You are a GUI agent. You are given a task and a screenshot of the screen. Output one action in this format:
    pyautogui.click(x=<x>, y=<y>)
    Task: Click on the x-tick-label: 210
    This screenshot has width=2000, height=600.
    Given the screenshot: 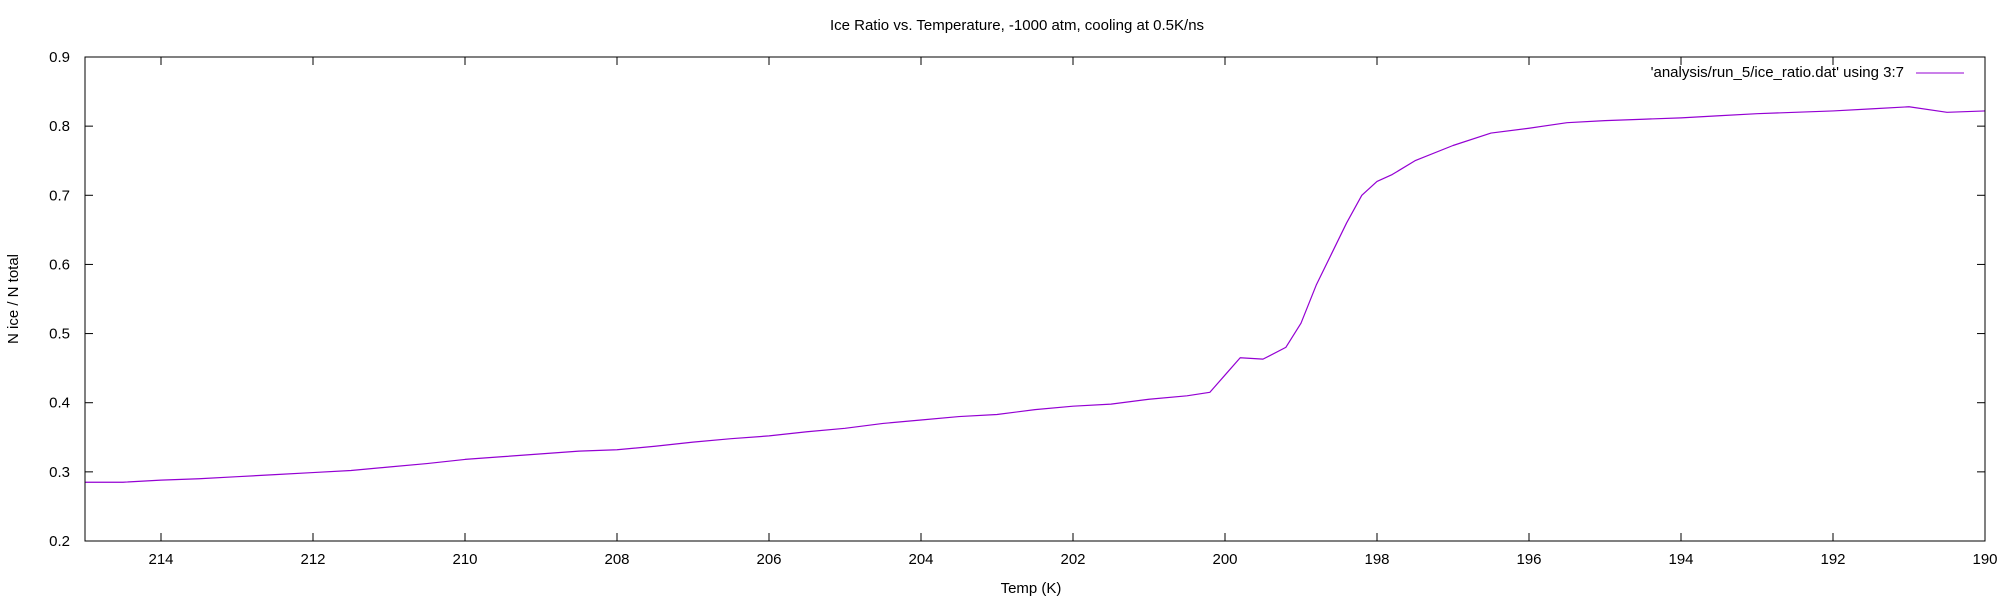 What is the action you would take?
    pyautogui.click(x=464, y=559)
    